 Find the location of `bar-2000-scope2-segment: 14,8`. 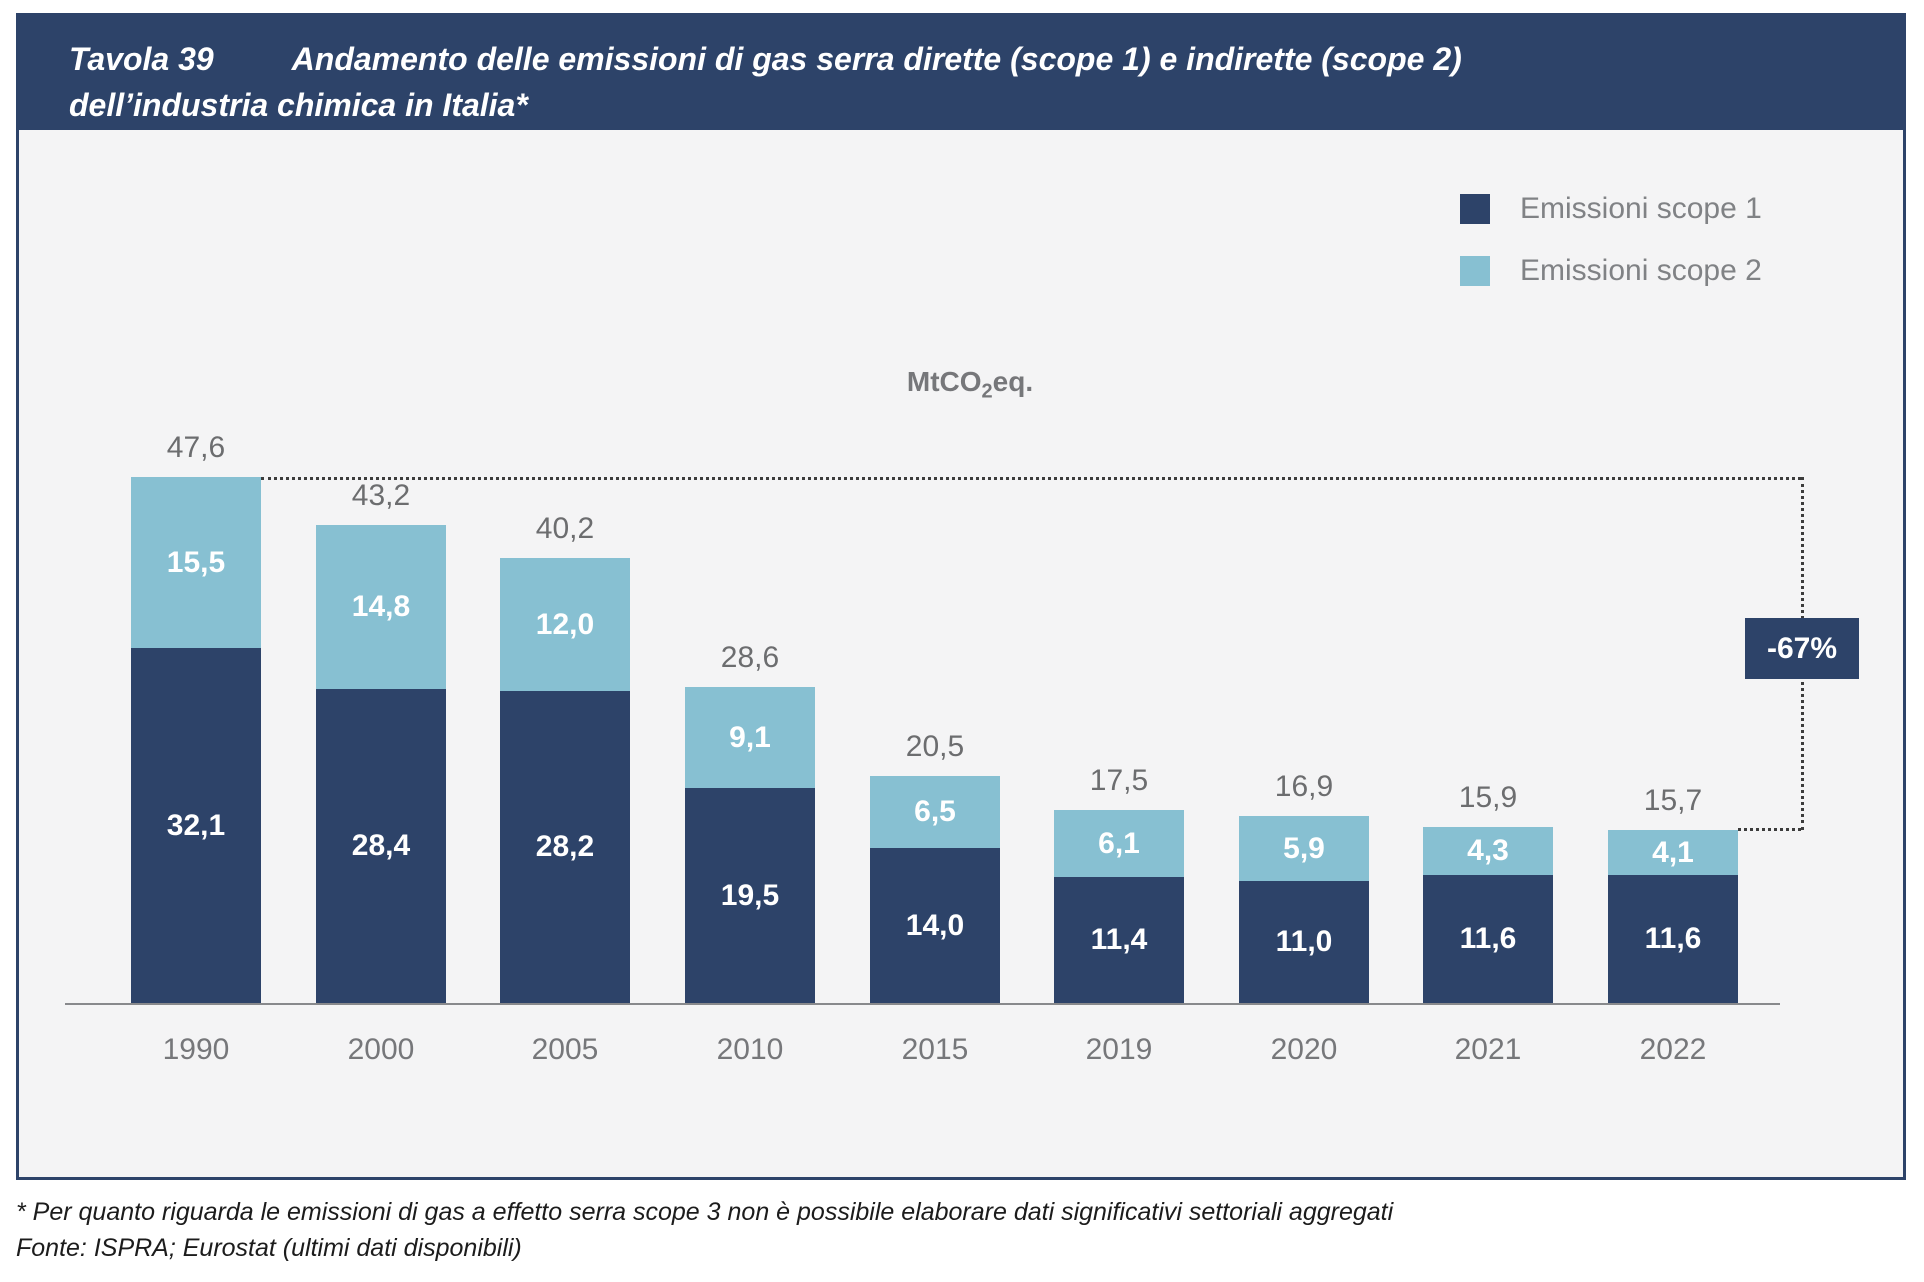

bar-2000-scope2-segment: 14,8 is located at coordinates (381, 607).